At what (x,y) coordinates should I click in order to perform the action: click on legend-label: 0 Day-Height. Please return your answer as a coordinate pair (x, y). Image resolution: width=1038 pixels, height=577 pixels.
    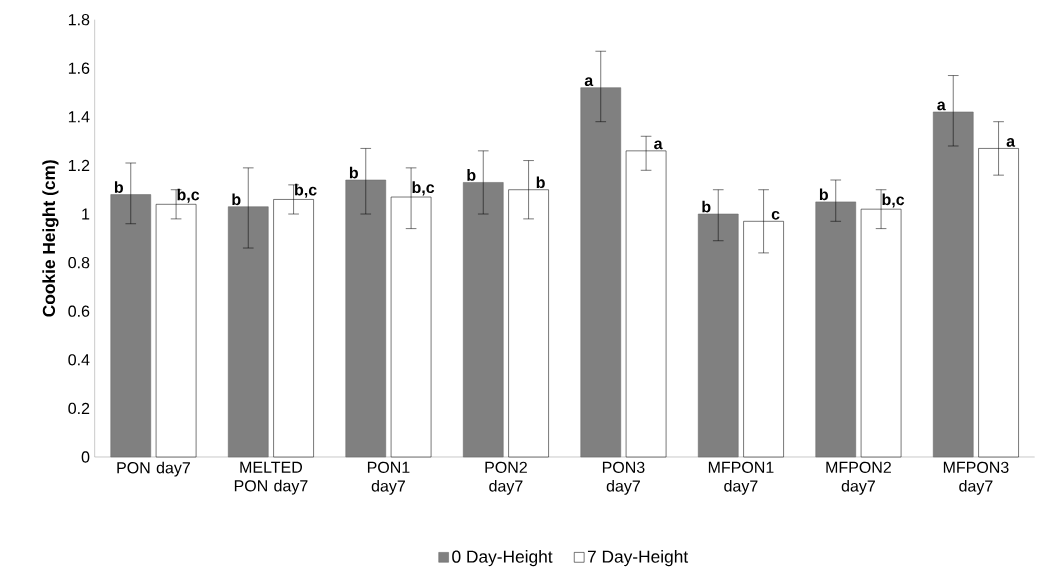
    Looking at the image, I should click on (502, 558).